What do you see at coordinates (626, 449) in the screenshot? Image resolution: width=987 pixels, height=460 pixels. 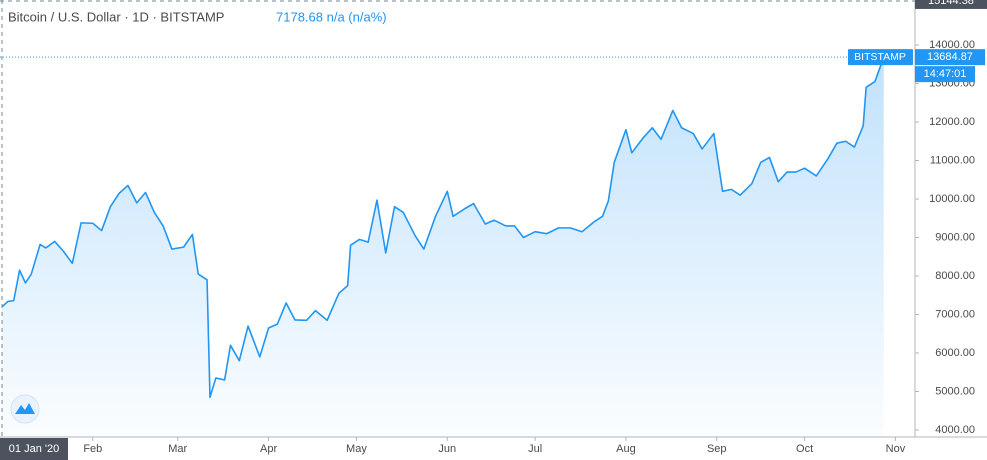 I see `x-tick-label: Aug` at bounding box center [626, 449].